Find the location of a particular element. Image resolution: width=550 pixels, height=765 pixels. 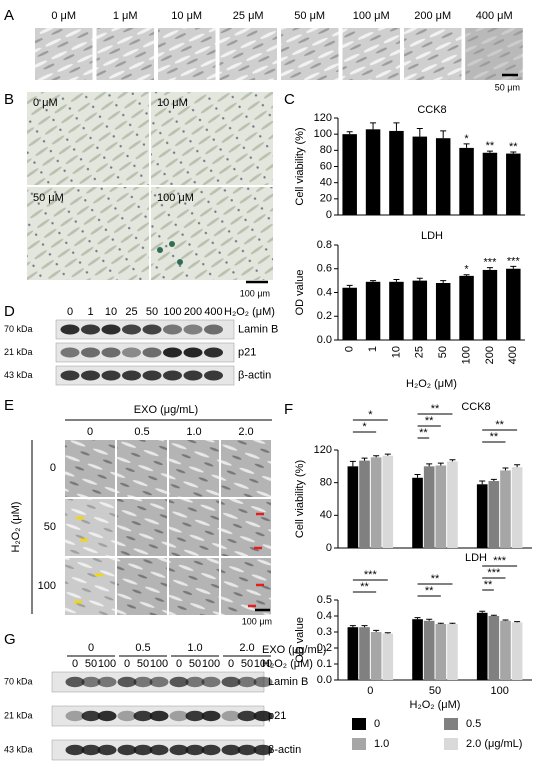

label: EXO (μg/mL) is located at coordinates (294, 650).